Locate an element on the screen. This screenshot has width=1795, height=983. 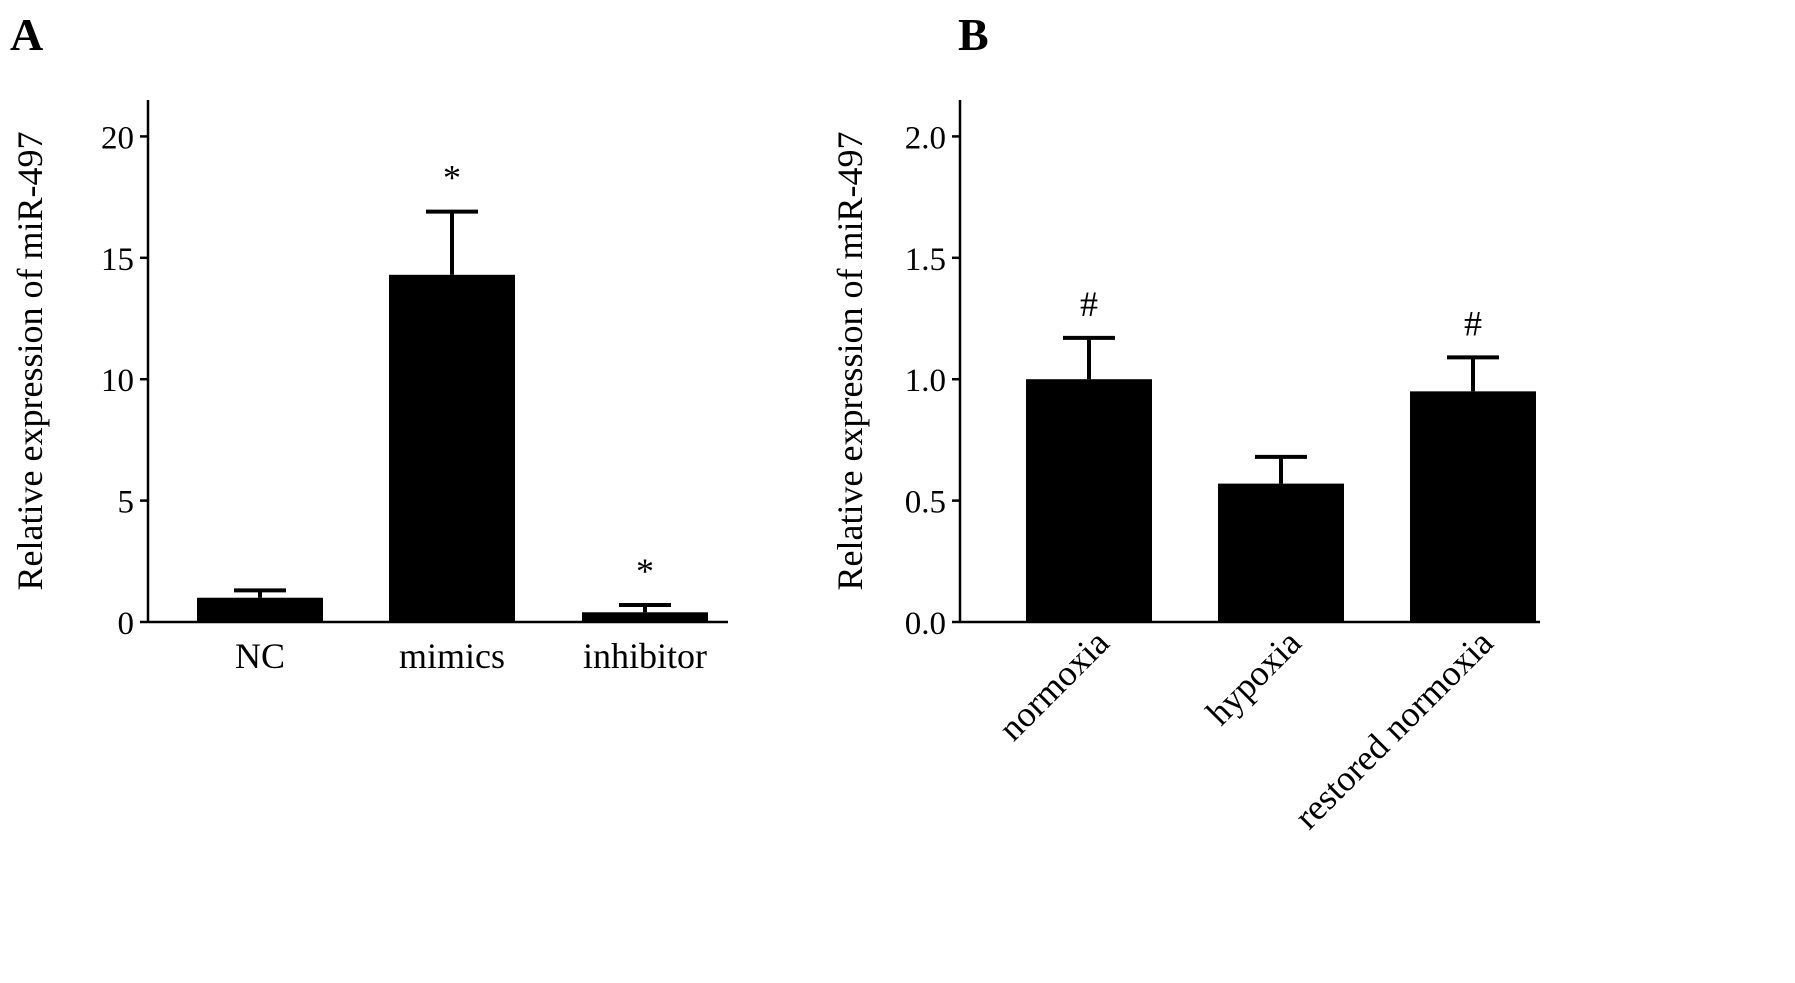
y-tick-label: 0.0 is located at coordinates (925, 624).